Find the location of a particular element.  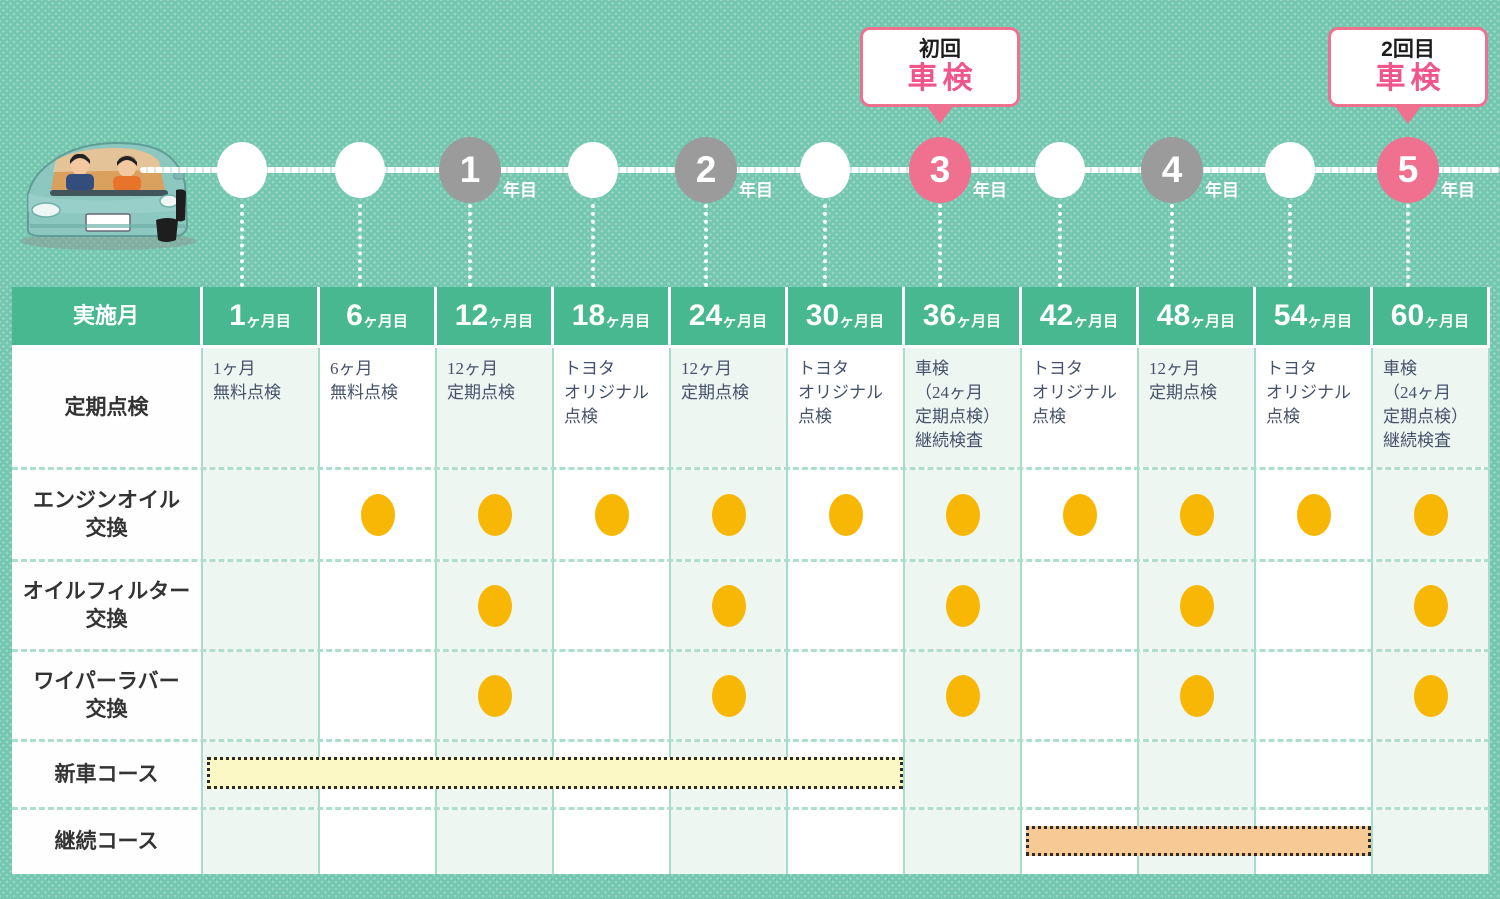

month-number: 30 is located at coordinates (822, 315).